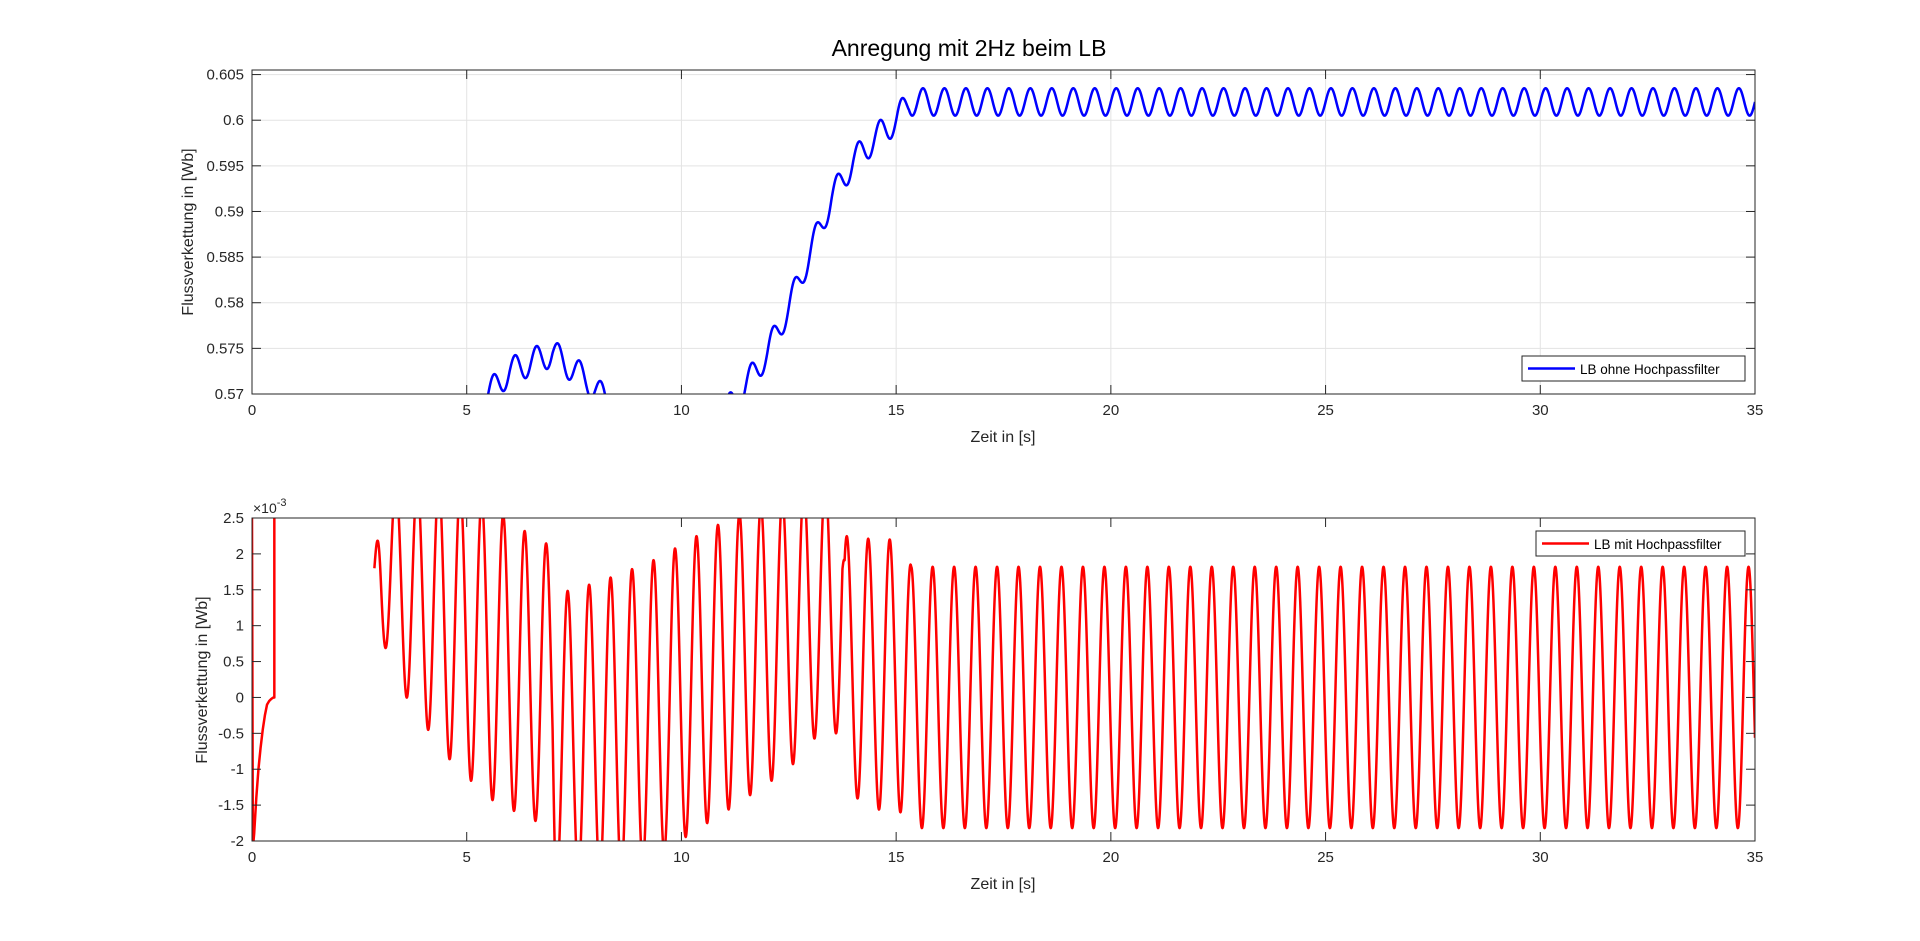 This screenshot has height=941, width=1920. What do you see at coordinates (1003, 884) in the screenshot?
I see `bottom-x-axis-label: Zeit in [s]` at bounding box center [1003, 884].